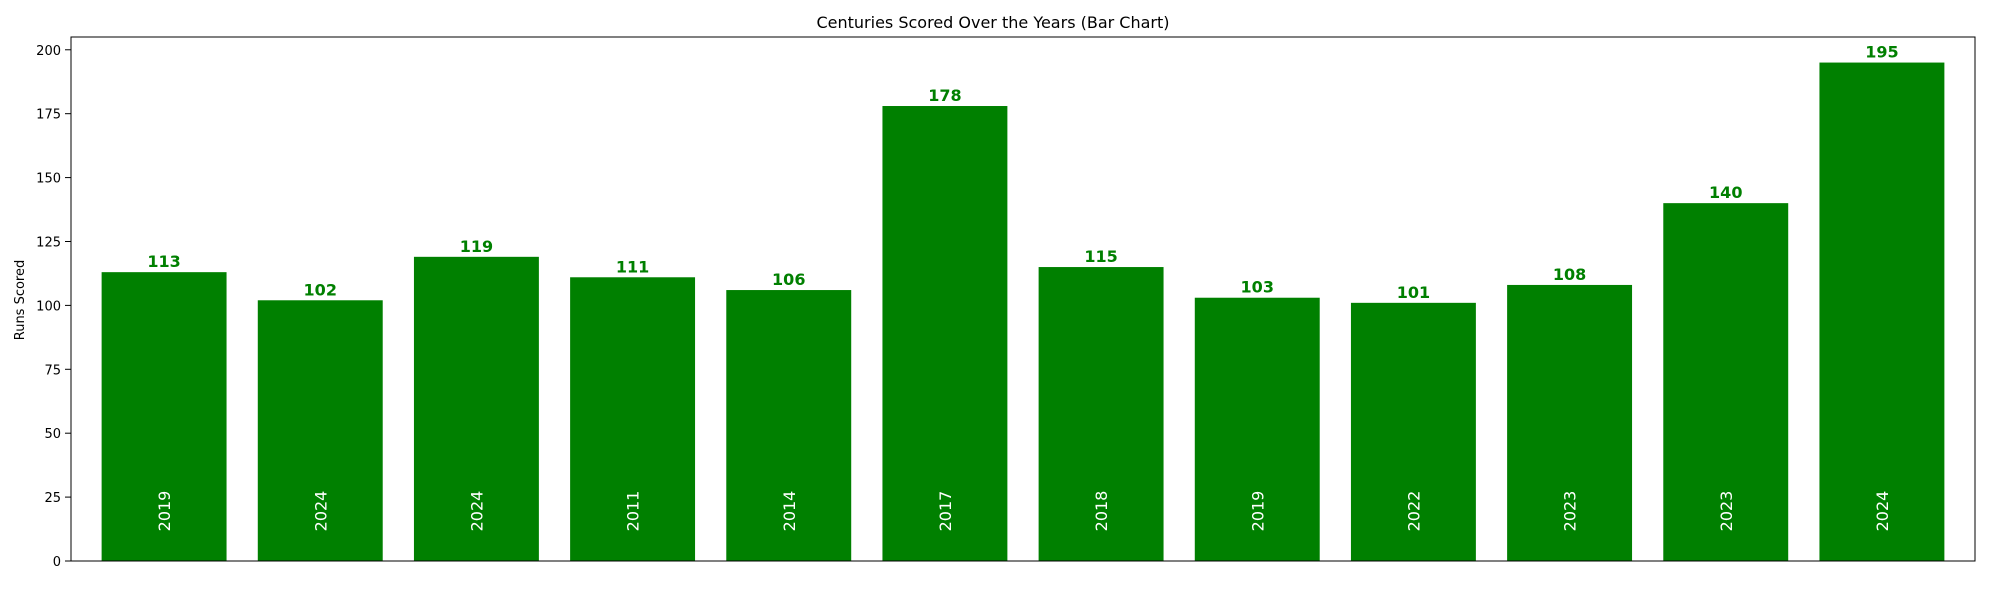  I want to click on bar-year-label: 2014, so click(789, 511).